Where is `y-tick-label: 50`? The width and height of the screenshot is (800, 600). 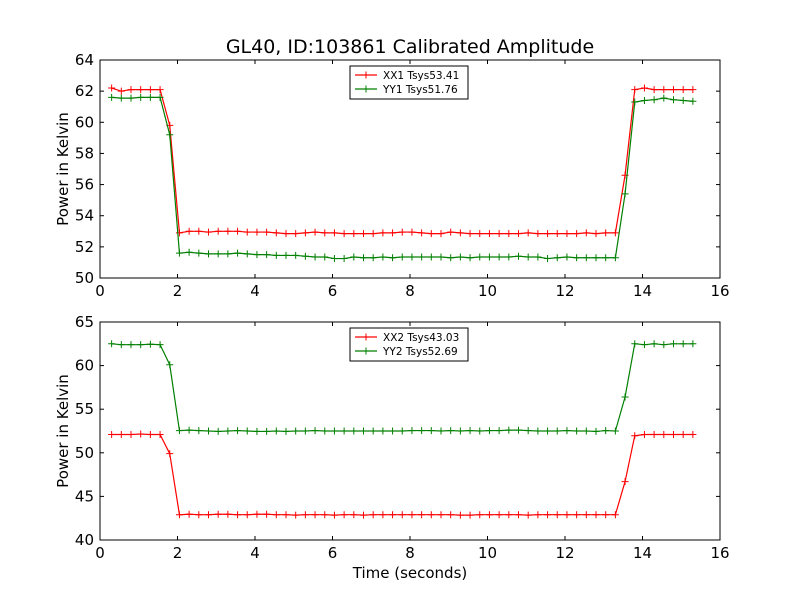
y-tick-label: 50 is located at coordinates (84, 453).